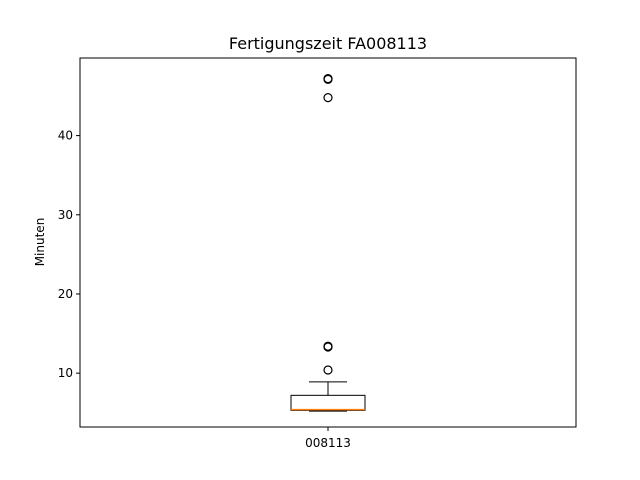  What do you see at coordinates (328, 43) in the screenshot?
I see `chart-title: Fertigungszeit FA008113` at bounding box center [328, 43].